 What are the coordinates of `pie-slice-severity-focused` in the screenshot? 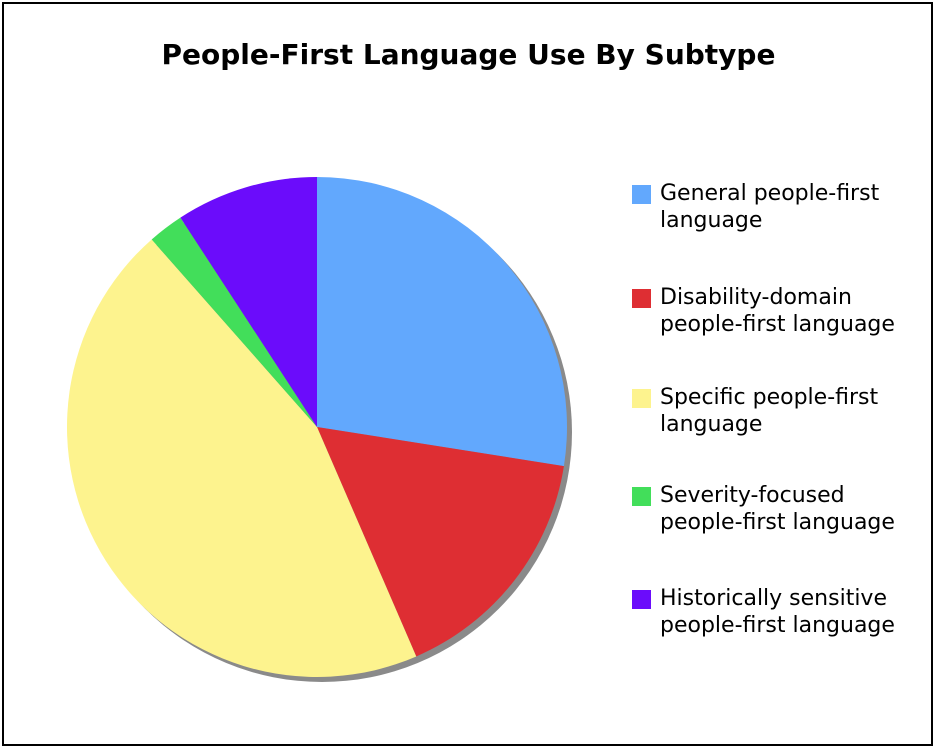 It's located at (234, 322).